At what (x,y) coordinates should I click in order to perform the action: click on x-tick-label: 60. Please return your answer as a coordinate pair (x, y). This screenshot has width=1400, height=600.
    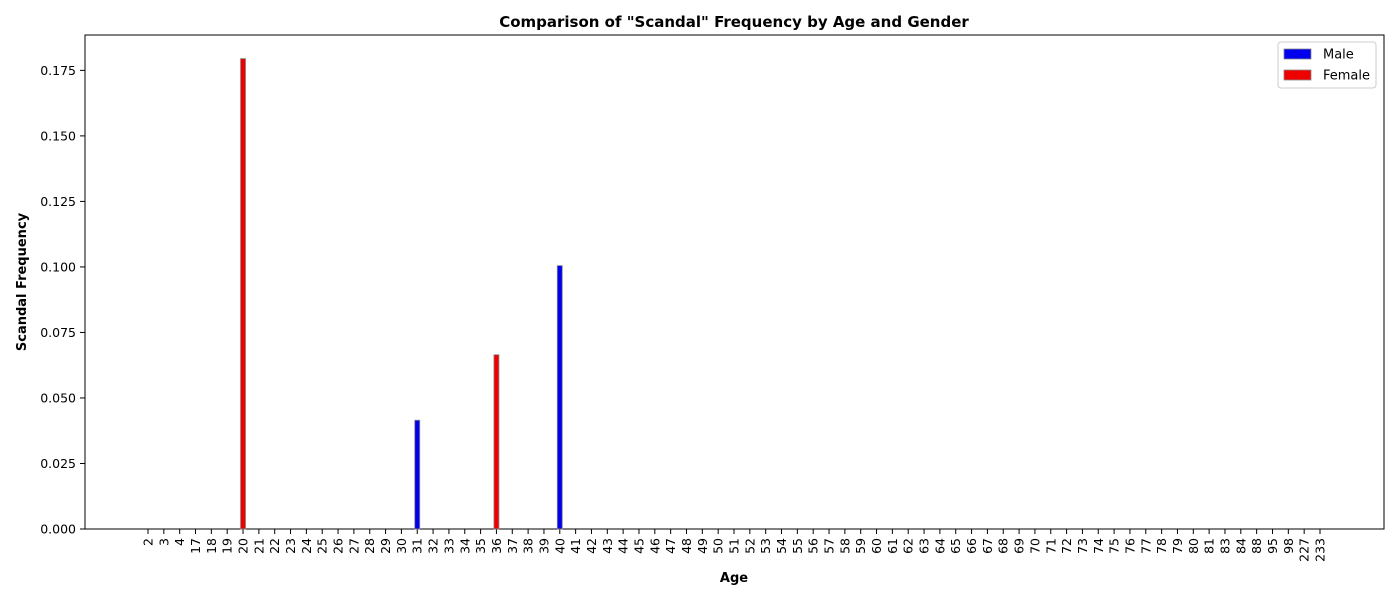
    Looking at the image, I should click on (876, 546).